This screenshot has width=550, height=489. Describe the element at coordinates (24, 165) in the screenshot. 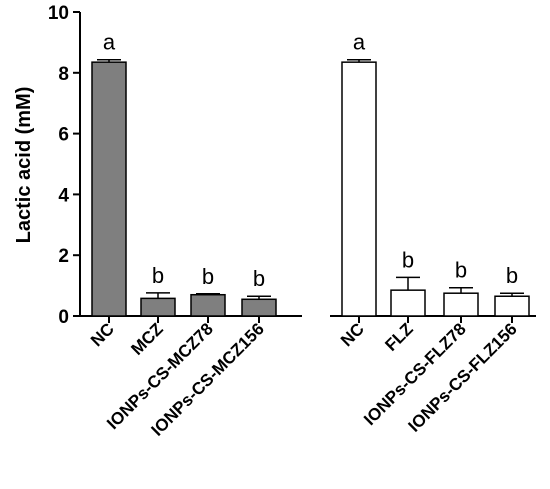

I see `y-axis-label: Lactic acid (mM)` at that location.